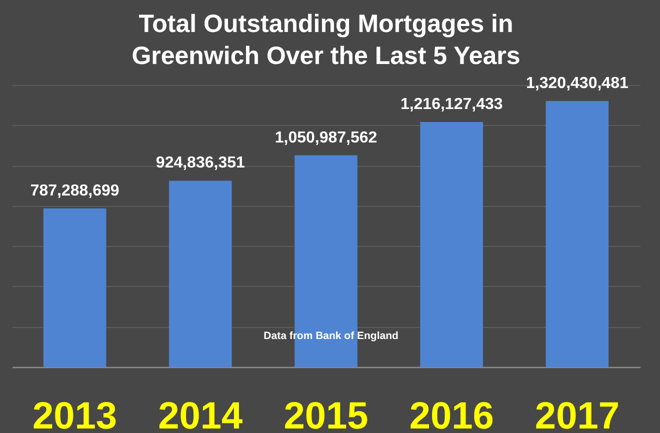 Image resolution: width=660 pixels, height=433 pixels. What do you see at coordinates (75, 191) in the screenshot?
I see `data-label: 787,288,699` at bounding box center [75, 191].